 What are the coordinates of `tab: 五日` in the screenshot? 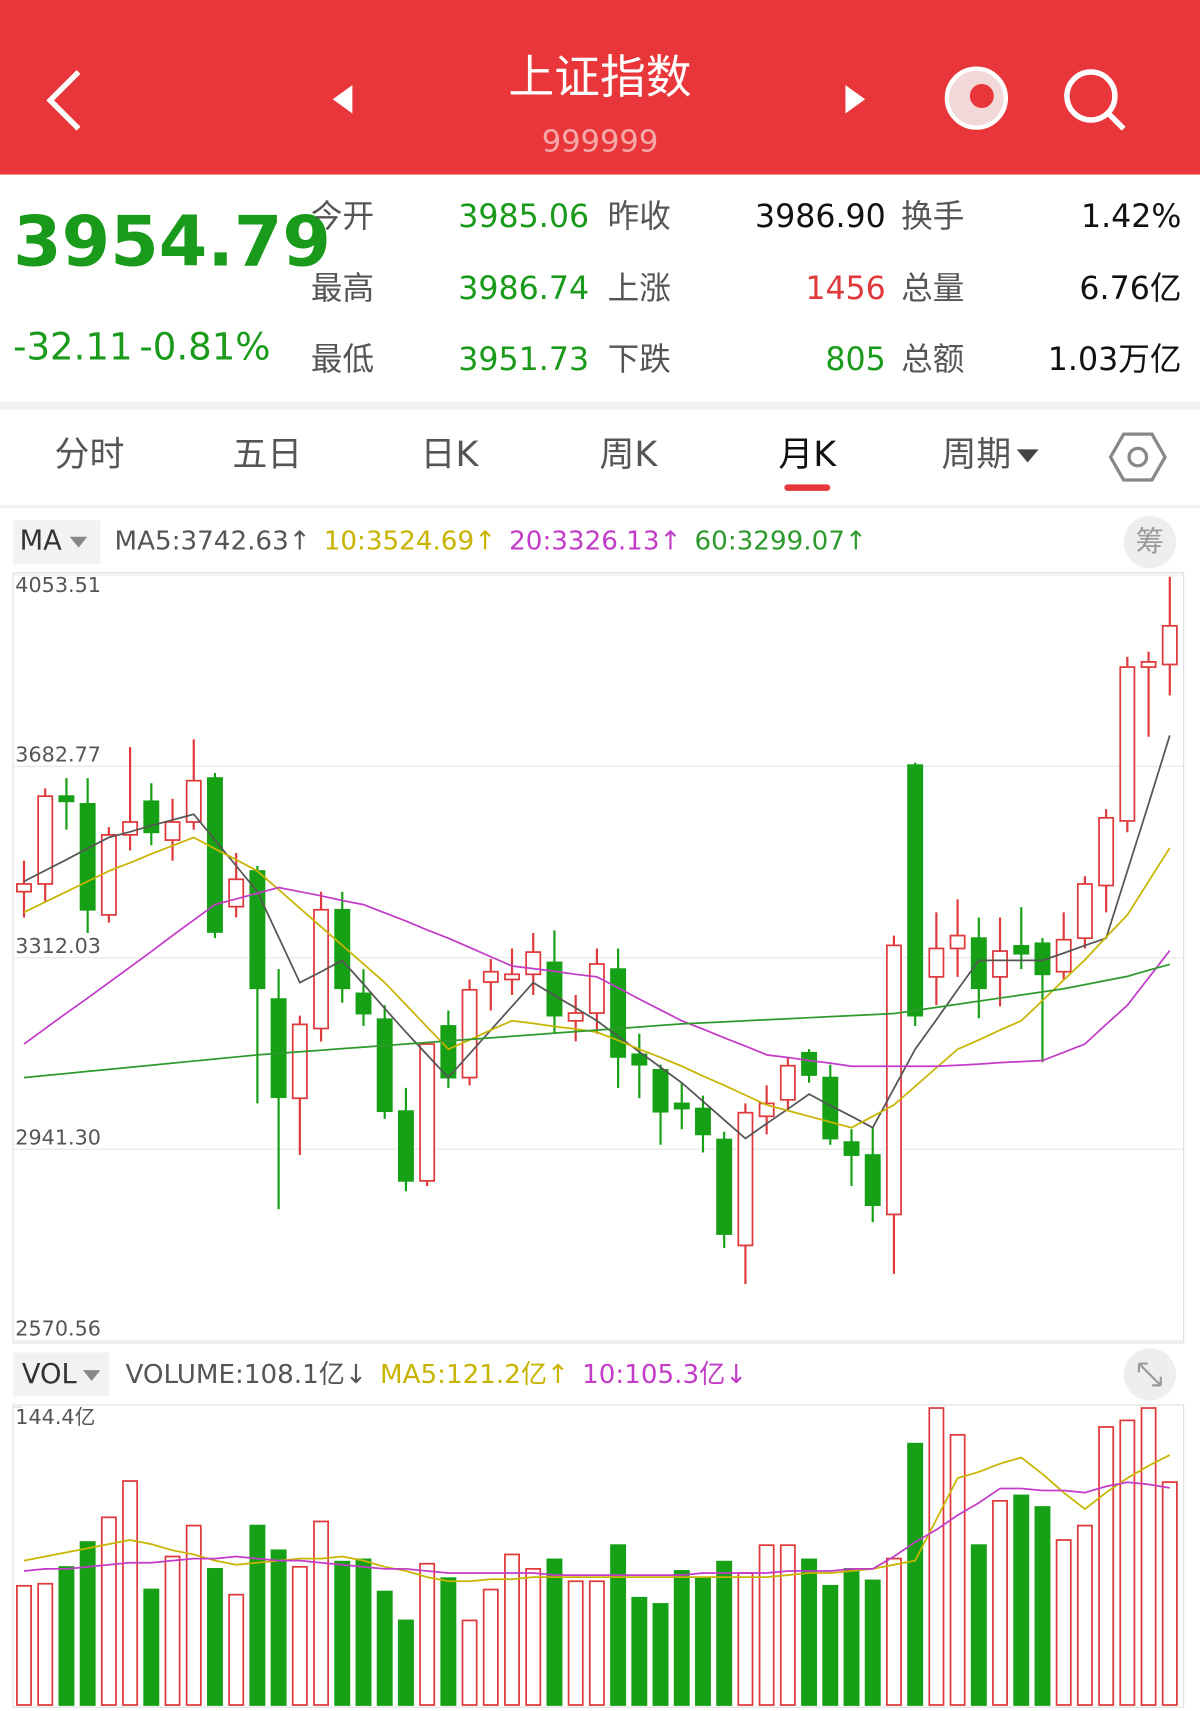 It's located at (267, 455).